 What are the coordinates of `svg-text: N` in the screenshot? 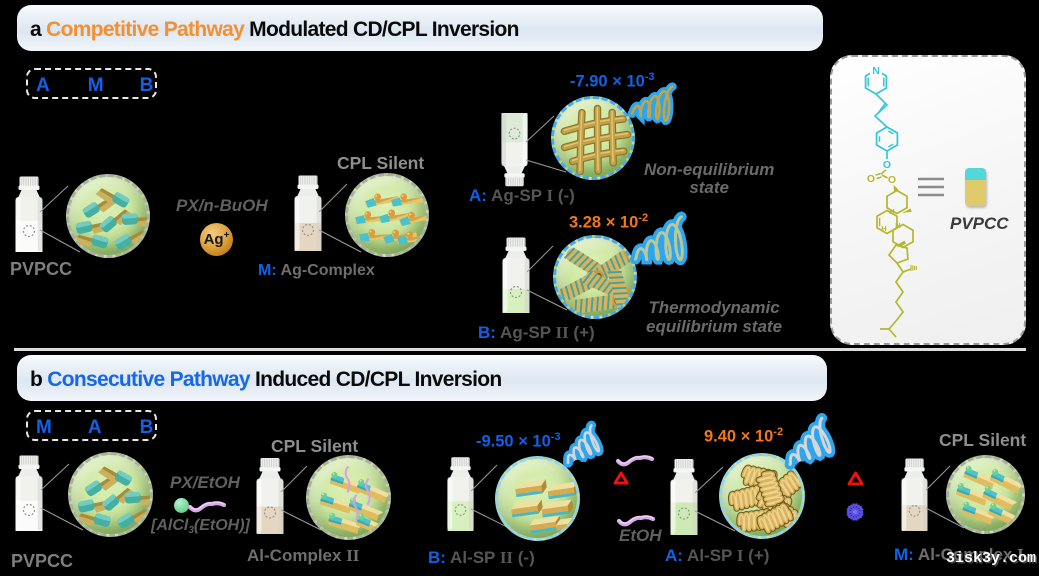 It's located at (876, 71).